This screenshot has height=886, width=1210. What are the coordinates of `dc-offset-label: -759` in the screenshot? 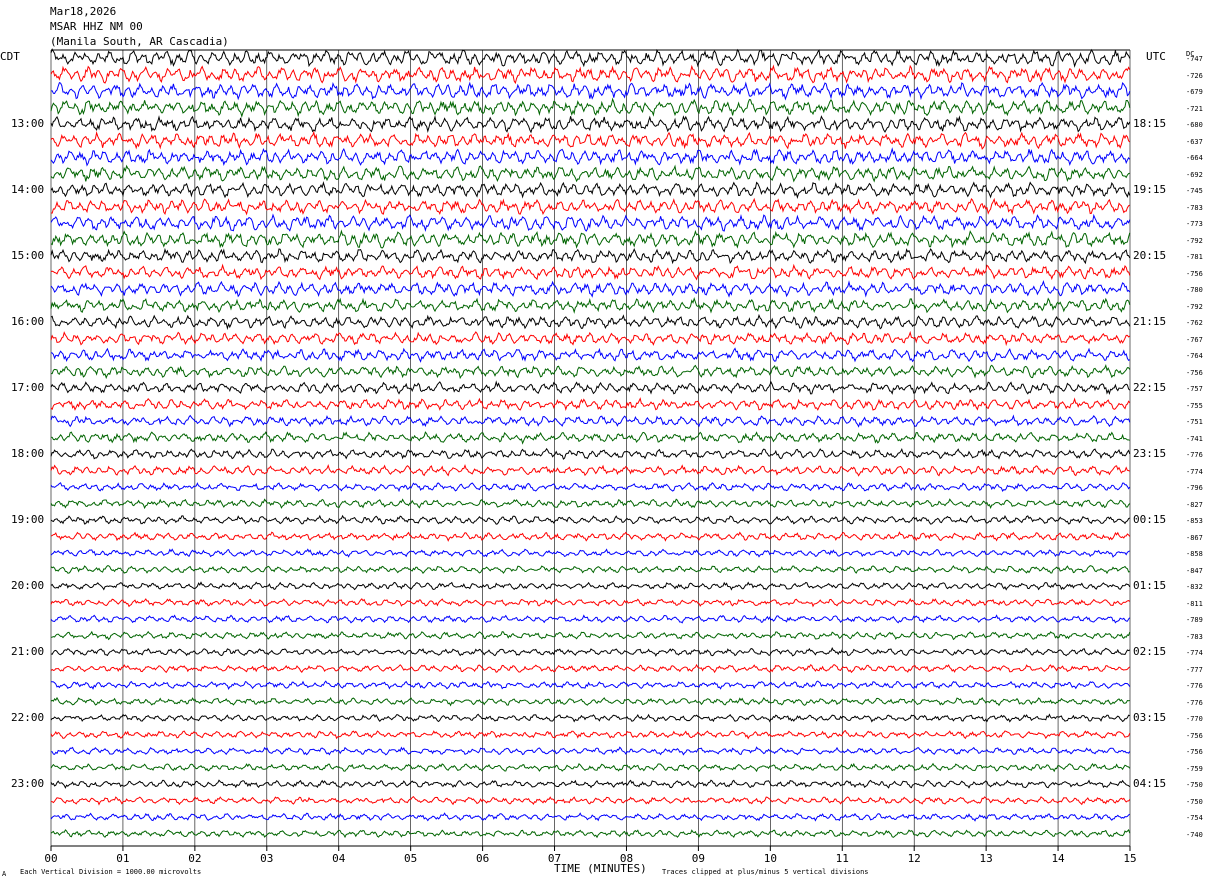 It's located at (1194, 768).